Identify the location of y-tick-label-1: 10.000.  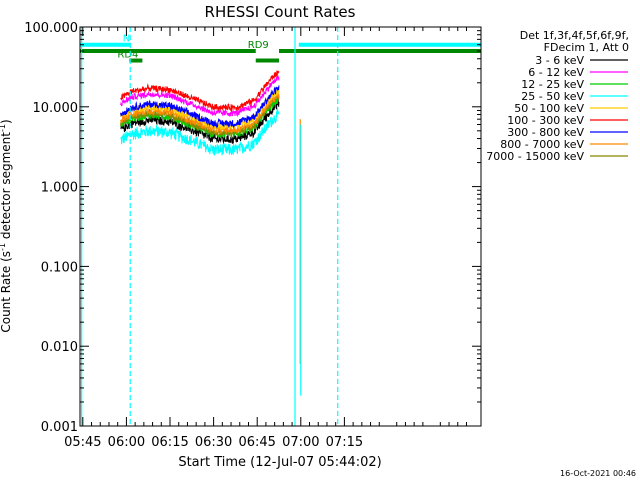
(56, 108).